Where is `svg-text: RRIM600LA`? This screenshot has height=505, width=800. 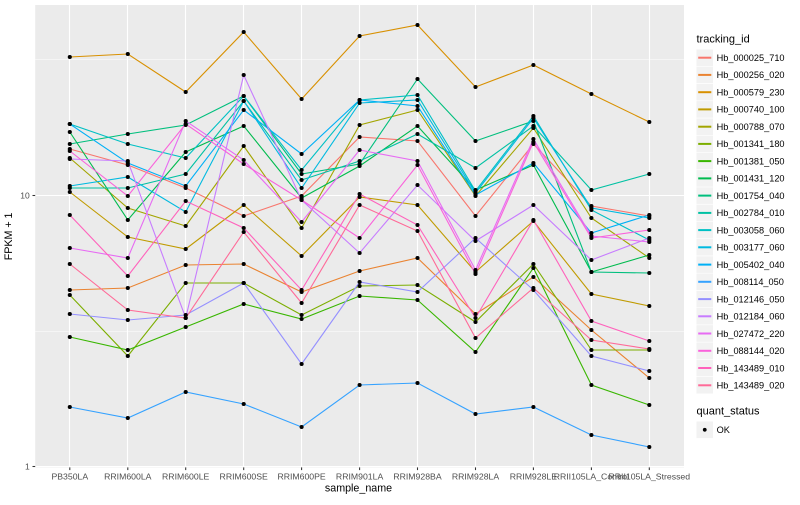
svg-text: RRIM600LA is located at coordinates (128, 476).